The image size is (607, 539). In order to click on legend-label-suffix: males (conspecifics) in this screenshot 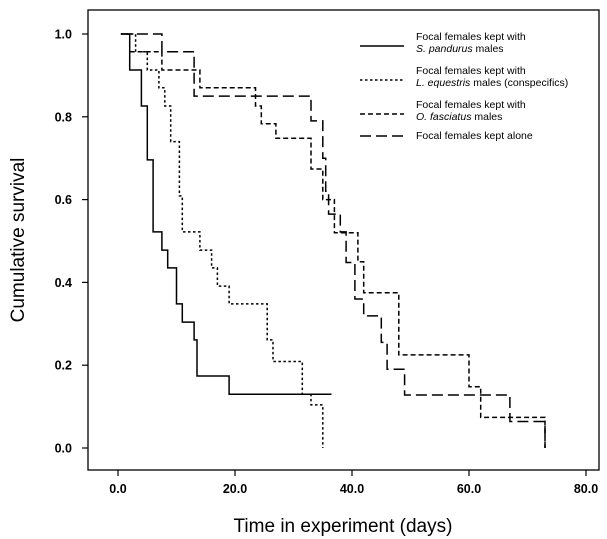, I will do `click(519, 83)`.